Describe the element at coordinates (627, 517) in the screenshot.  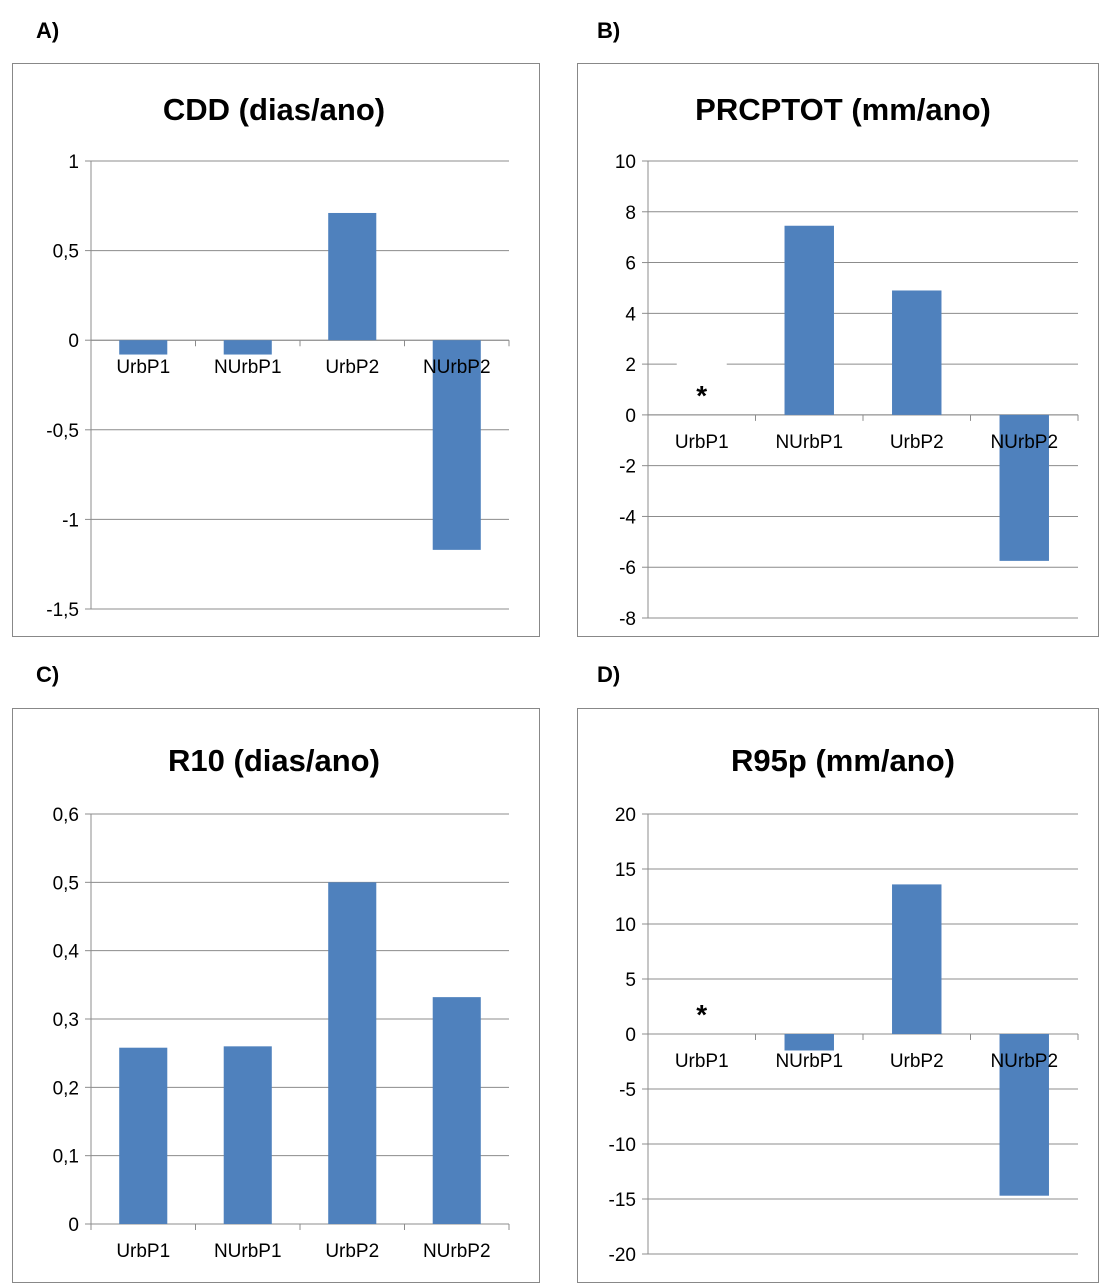
I see `y-tick-label: -4` at that location.